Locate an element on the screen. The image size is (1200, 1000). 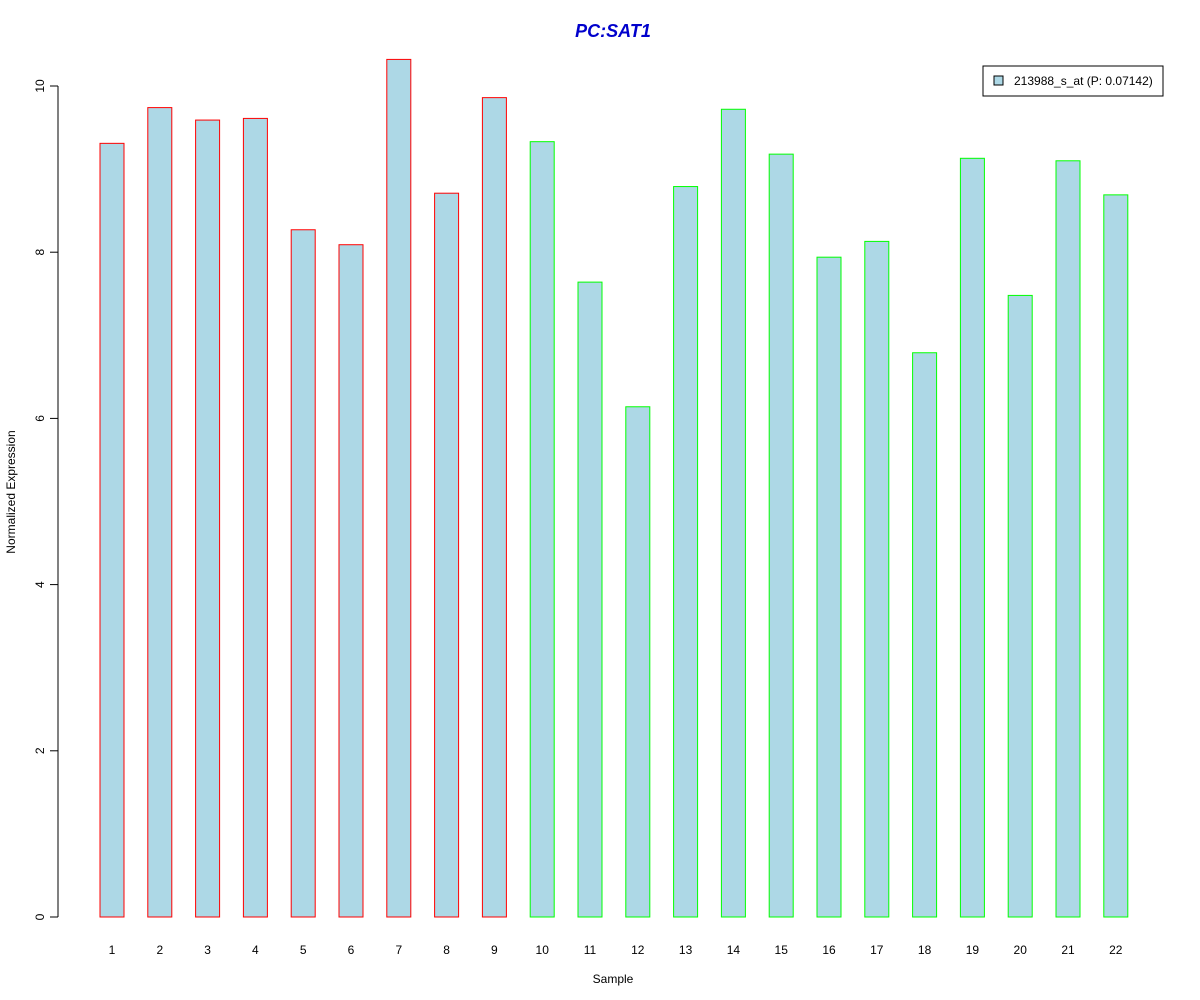
legend: 213988_s_at (P: 0.07142) is located at coordinates (1073, 81).